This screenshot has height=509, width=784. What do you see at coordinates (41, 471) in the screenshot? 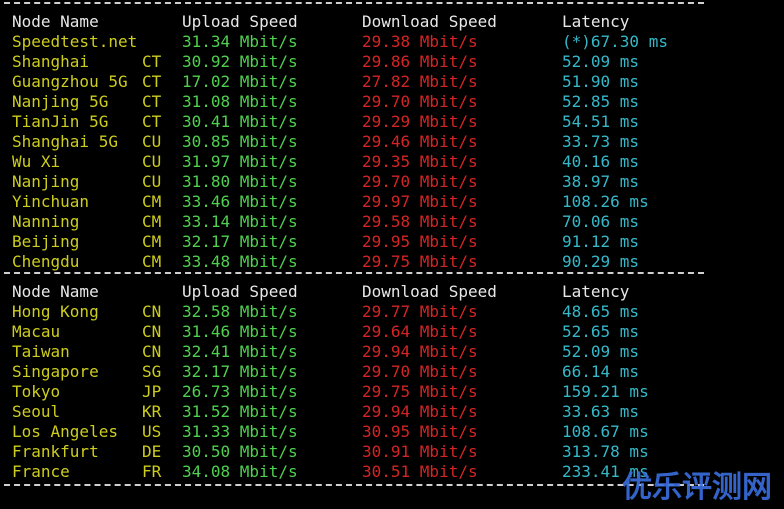
I see `node-name: France` at bounding box center [41, 471].